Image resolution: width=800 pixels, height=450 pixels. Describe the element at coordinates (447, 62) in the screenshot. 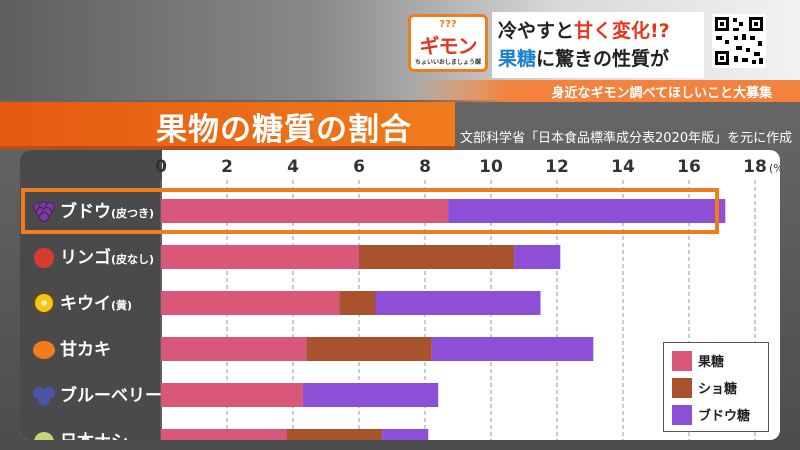

I see `logo-sub-text: ちょいいおしましょう課` at that location.